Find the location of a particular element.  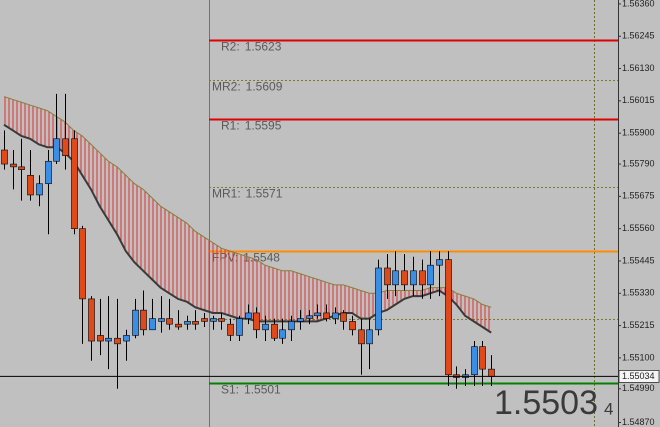

pivot-value: 1.5595 is located at coordinates (263, 126).